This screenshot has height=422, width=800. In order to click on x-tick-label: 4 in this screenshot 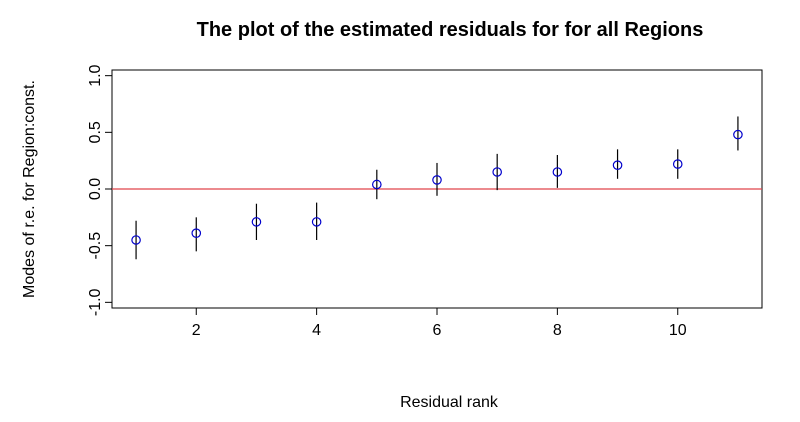, I will do `click(316, 330)`.